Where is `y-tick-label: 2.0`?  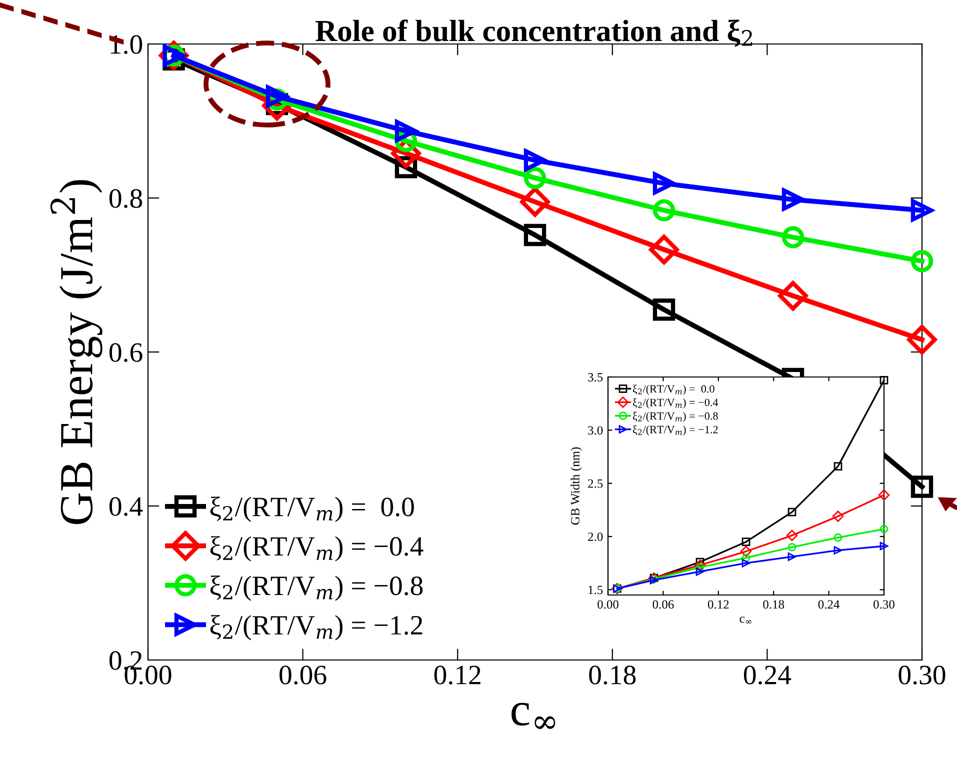 y-tick-label: 2.0 is located at coordinates (595, 537).